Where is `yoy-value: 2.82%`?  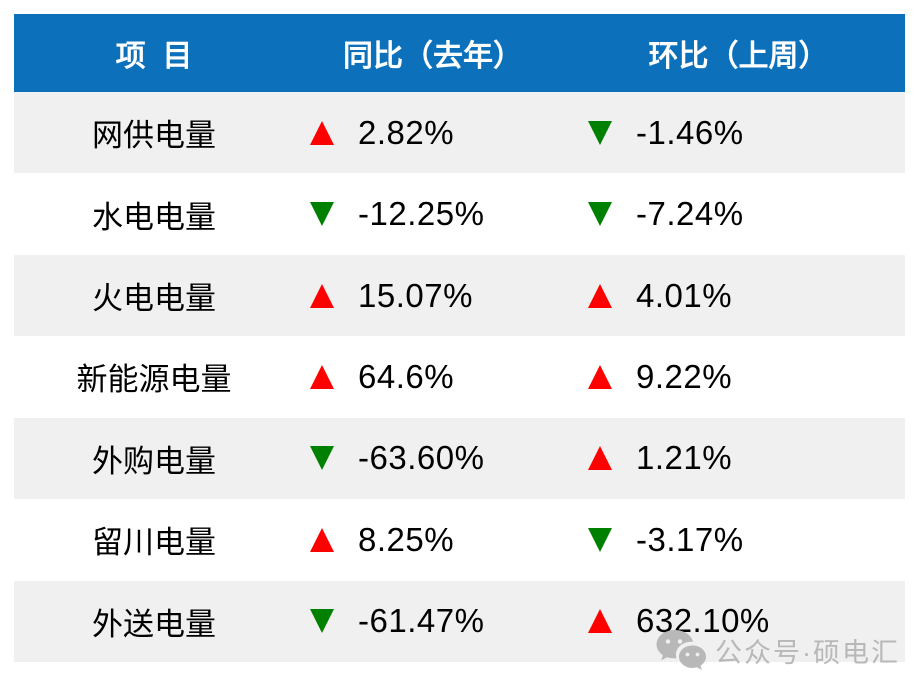
yoy-value: 2.82% is located at coordinates (406, 132).